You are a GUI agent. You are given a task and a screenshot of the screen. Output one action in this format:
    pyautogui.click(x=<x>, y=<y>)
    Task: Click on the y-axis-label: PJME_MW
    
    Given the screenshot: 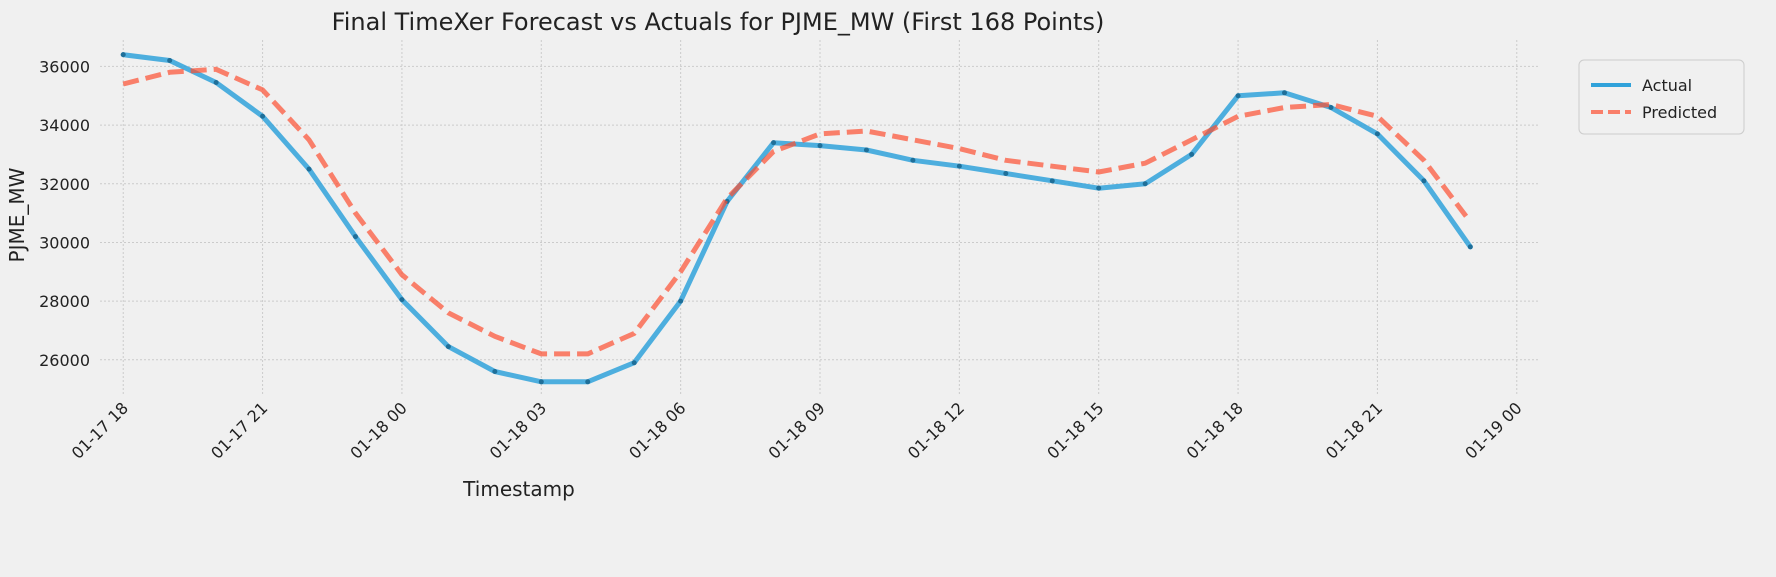 What is the action you would take?
    pyautogui.click(x=17, y=214)
    